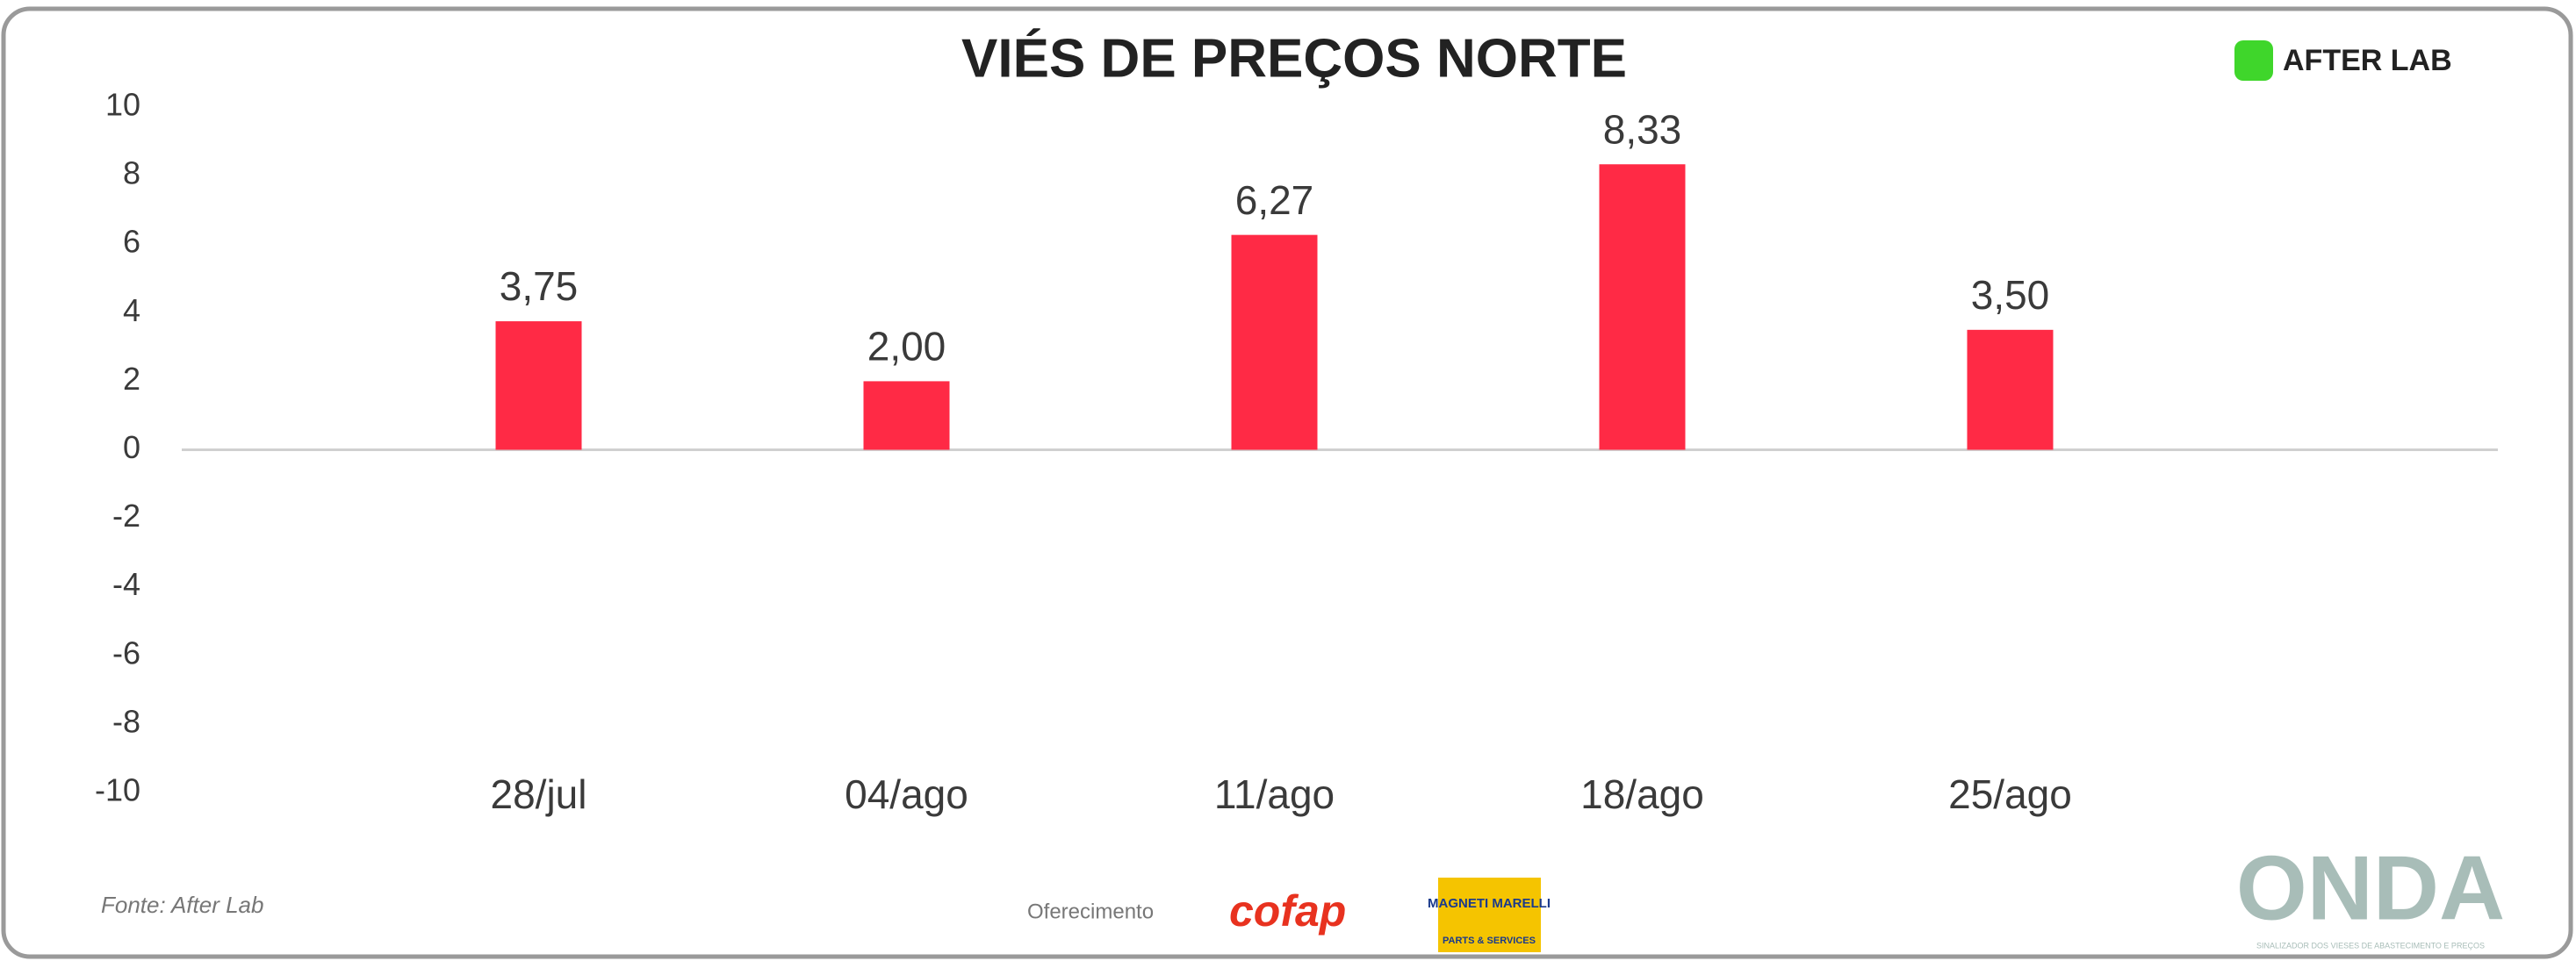  What do you see at coordinates (1274, 200) in the screenshot?
I see `data-label: 6,27` at bounding box center [1274, 200].